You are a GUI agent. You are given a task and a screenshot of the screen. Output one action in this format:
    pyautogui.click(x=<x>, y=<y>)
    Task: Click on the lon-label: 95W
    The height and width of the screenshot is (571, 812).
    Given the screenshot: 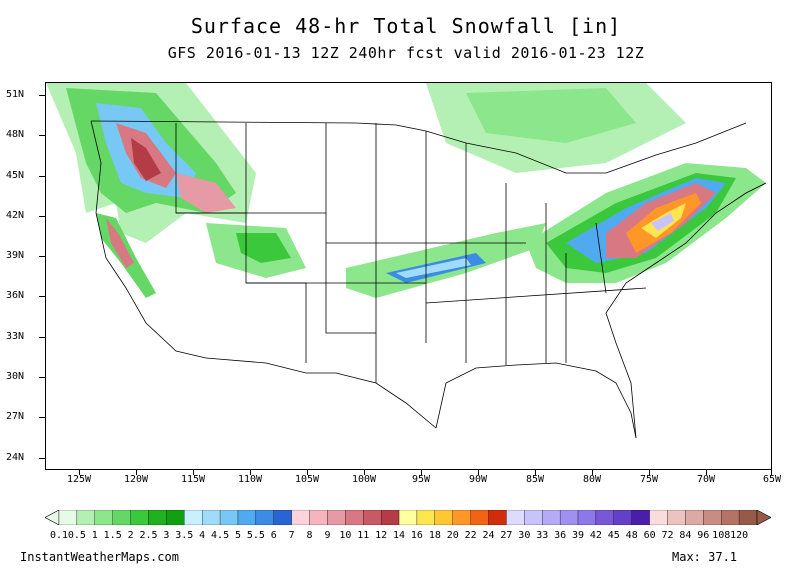 What is the action you would take?
    pyautogui.click(x=421, y=479)
    